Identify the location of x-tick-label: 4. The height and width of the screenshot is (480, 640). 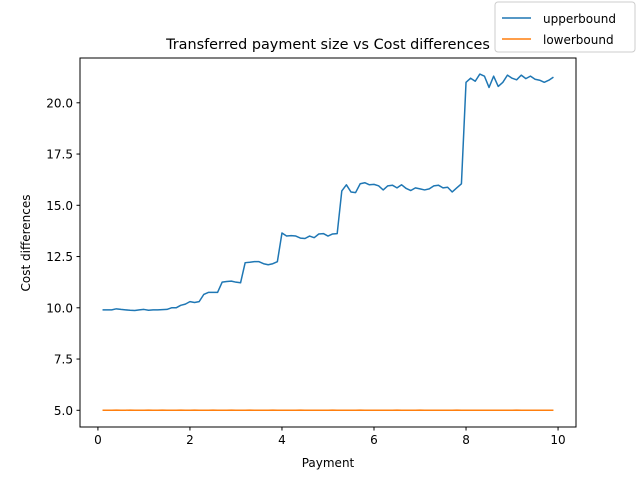
(282, 440).